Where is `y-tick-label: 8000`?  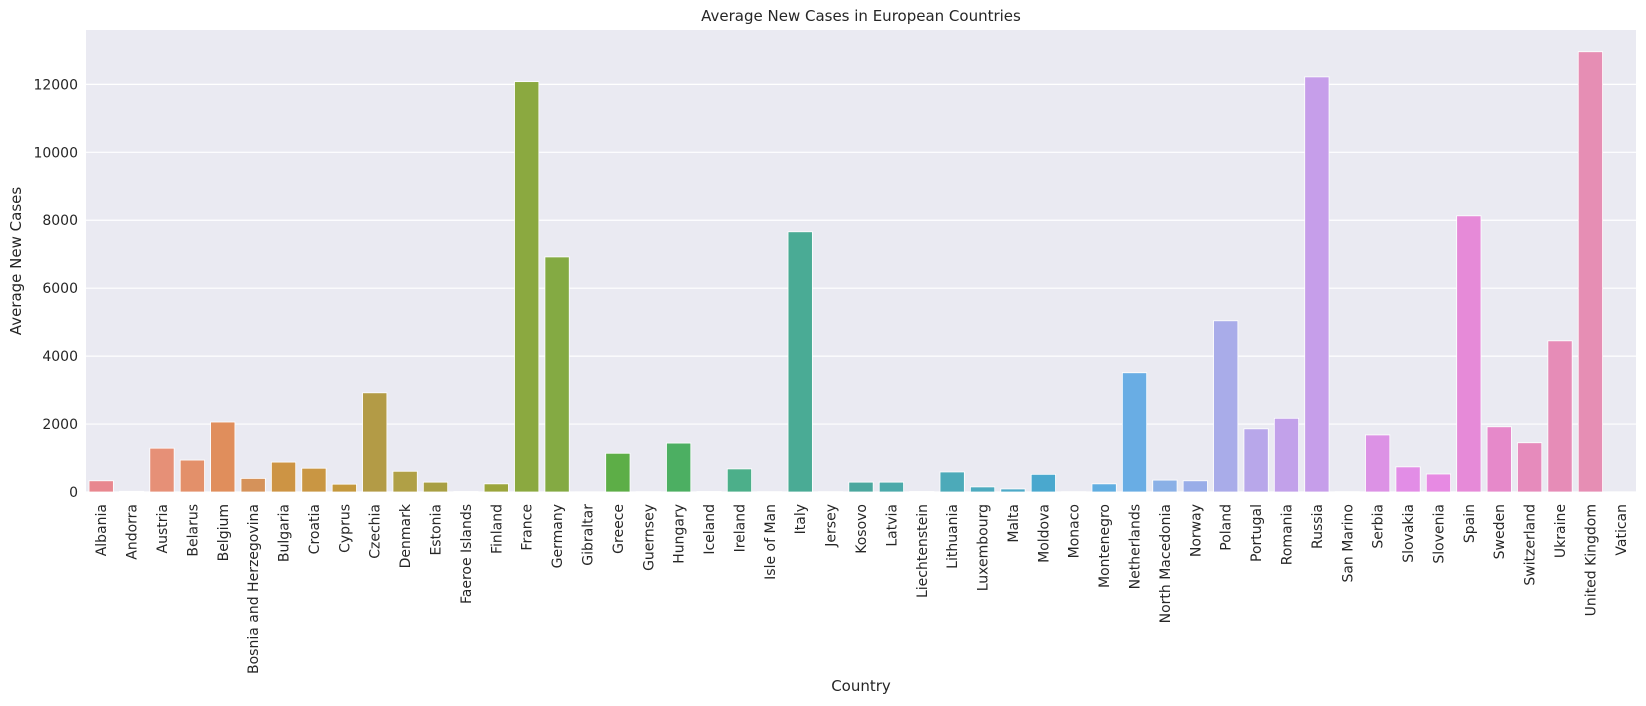 y-tick-label: 8000 is located at coordinates (60, 221).